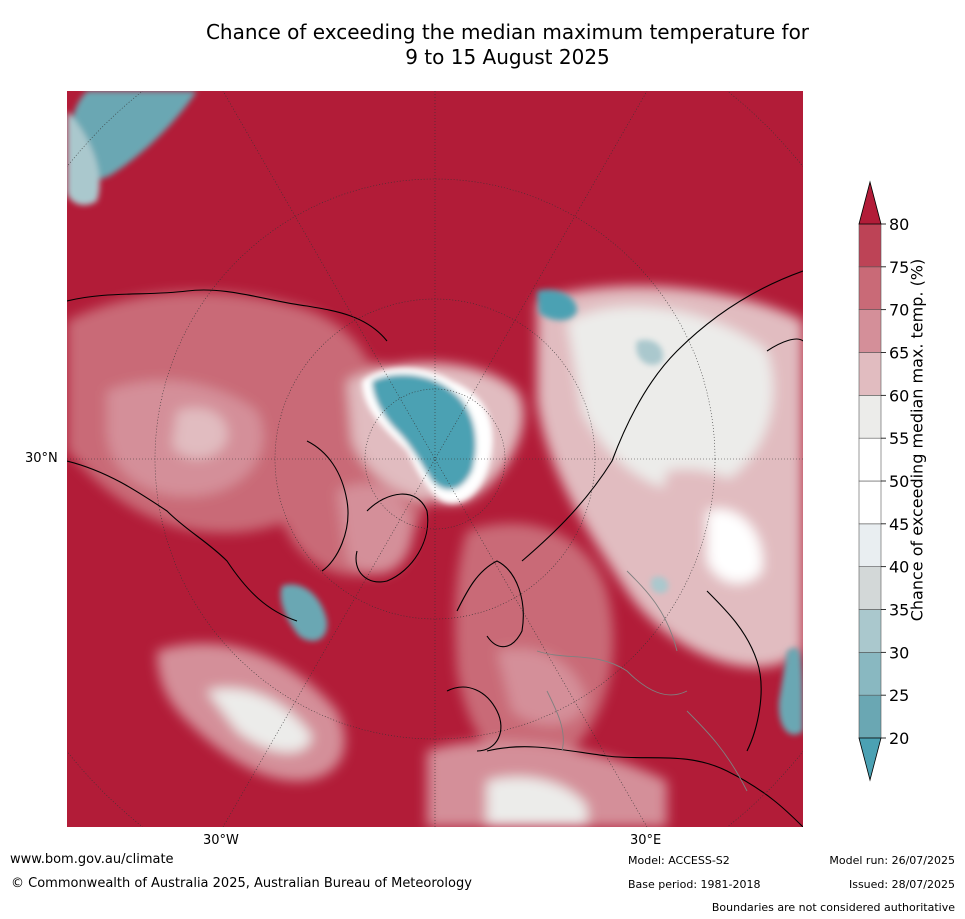 The width and height of the screenshot is (965, 919). Describe the element at coordinates (507, 57) in the screenshot. I see `map-title-line2: 9 to 15 August 2025` at that location.